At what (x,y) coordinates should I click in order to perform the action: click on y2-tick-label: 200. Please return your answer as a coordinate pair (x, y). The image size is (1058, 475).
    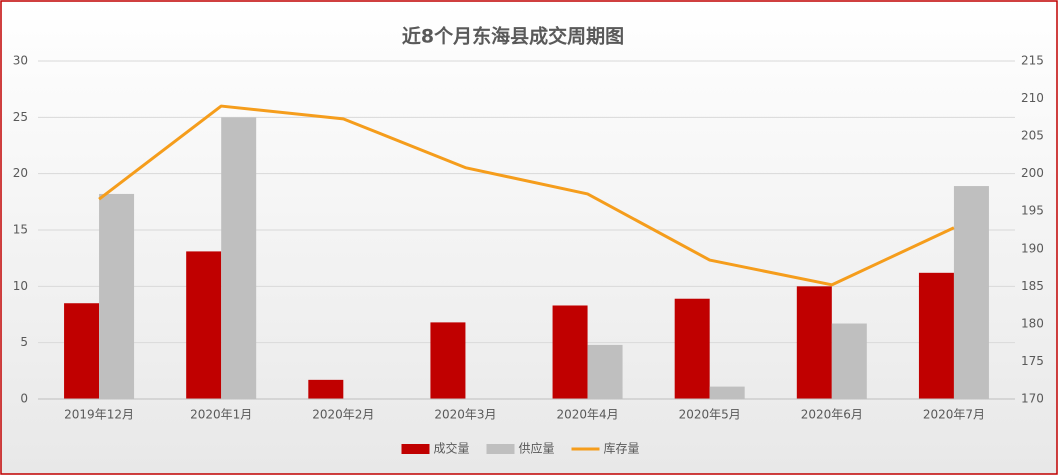
    Looking at the image, I should click on (1032, 173).